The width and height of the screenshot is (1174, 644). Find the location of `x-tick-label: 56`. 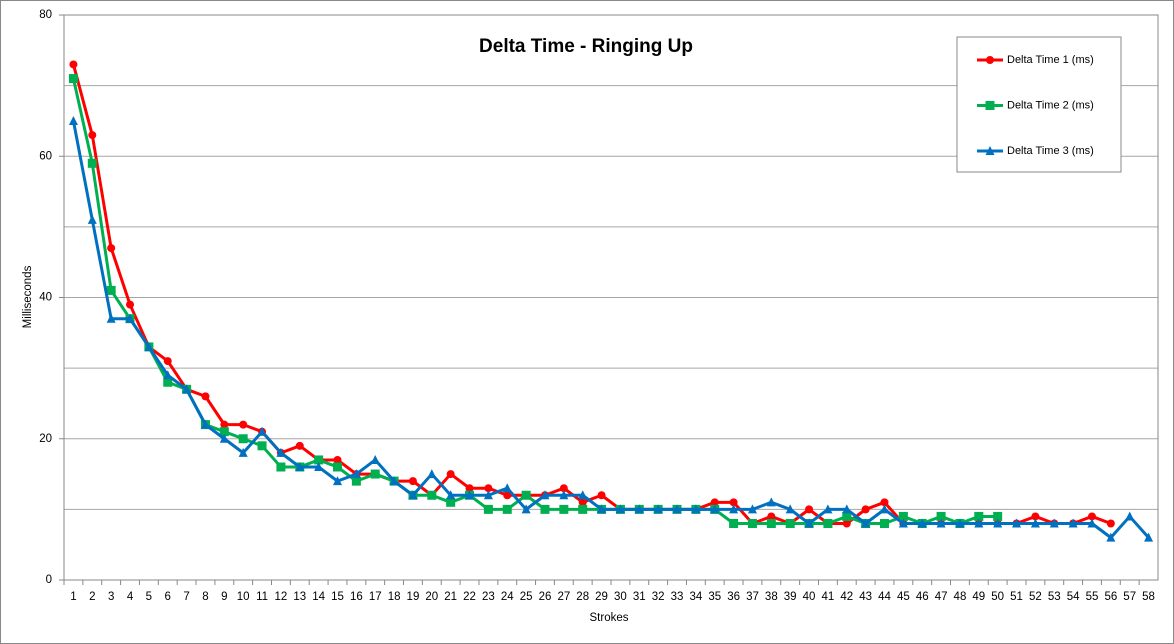

x-tick-label: 56 is located at coordinates (1110, 597).